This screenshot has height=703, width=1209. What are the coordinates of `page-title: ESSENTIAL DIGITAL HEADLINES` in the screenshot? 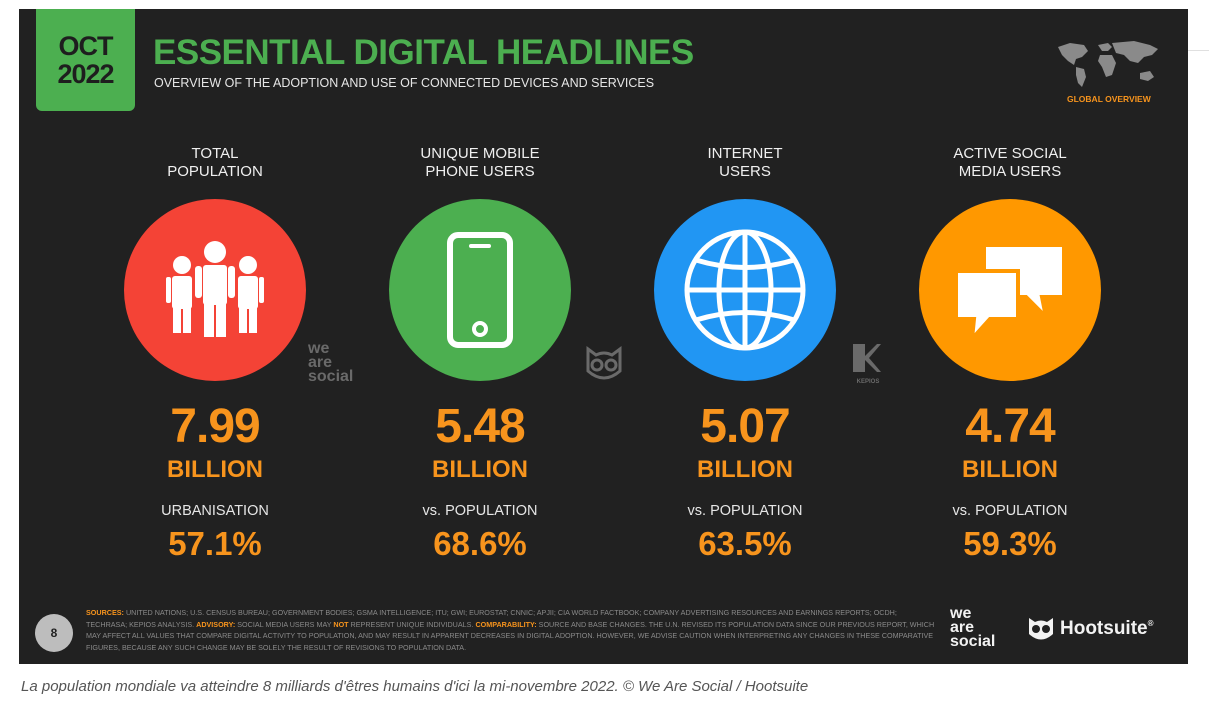 It's located at (423, 52).